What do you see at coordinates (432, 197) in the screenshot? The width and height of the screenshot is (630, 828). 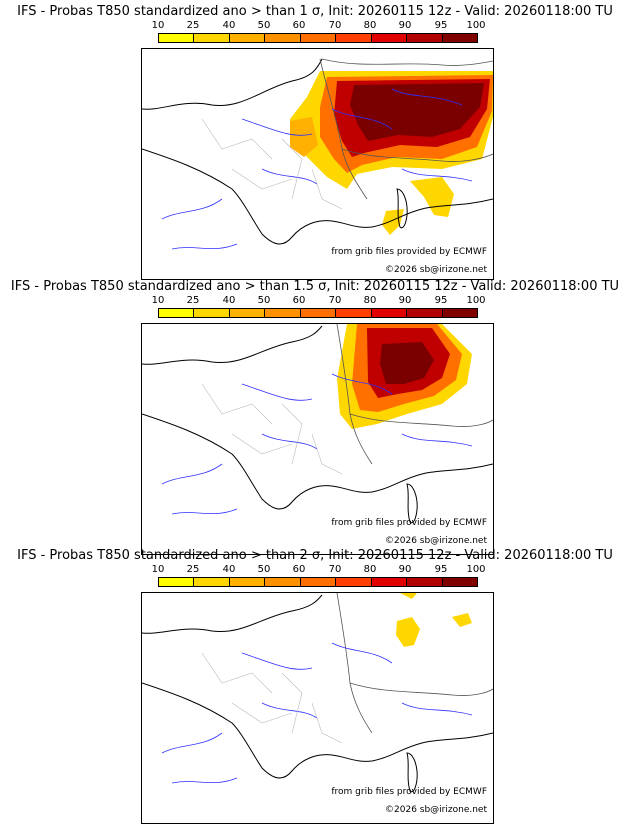 I see `prob-area-corsica` at bounding box center [432, 197].